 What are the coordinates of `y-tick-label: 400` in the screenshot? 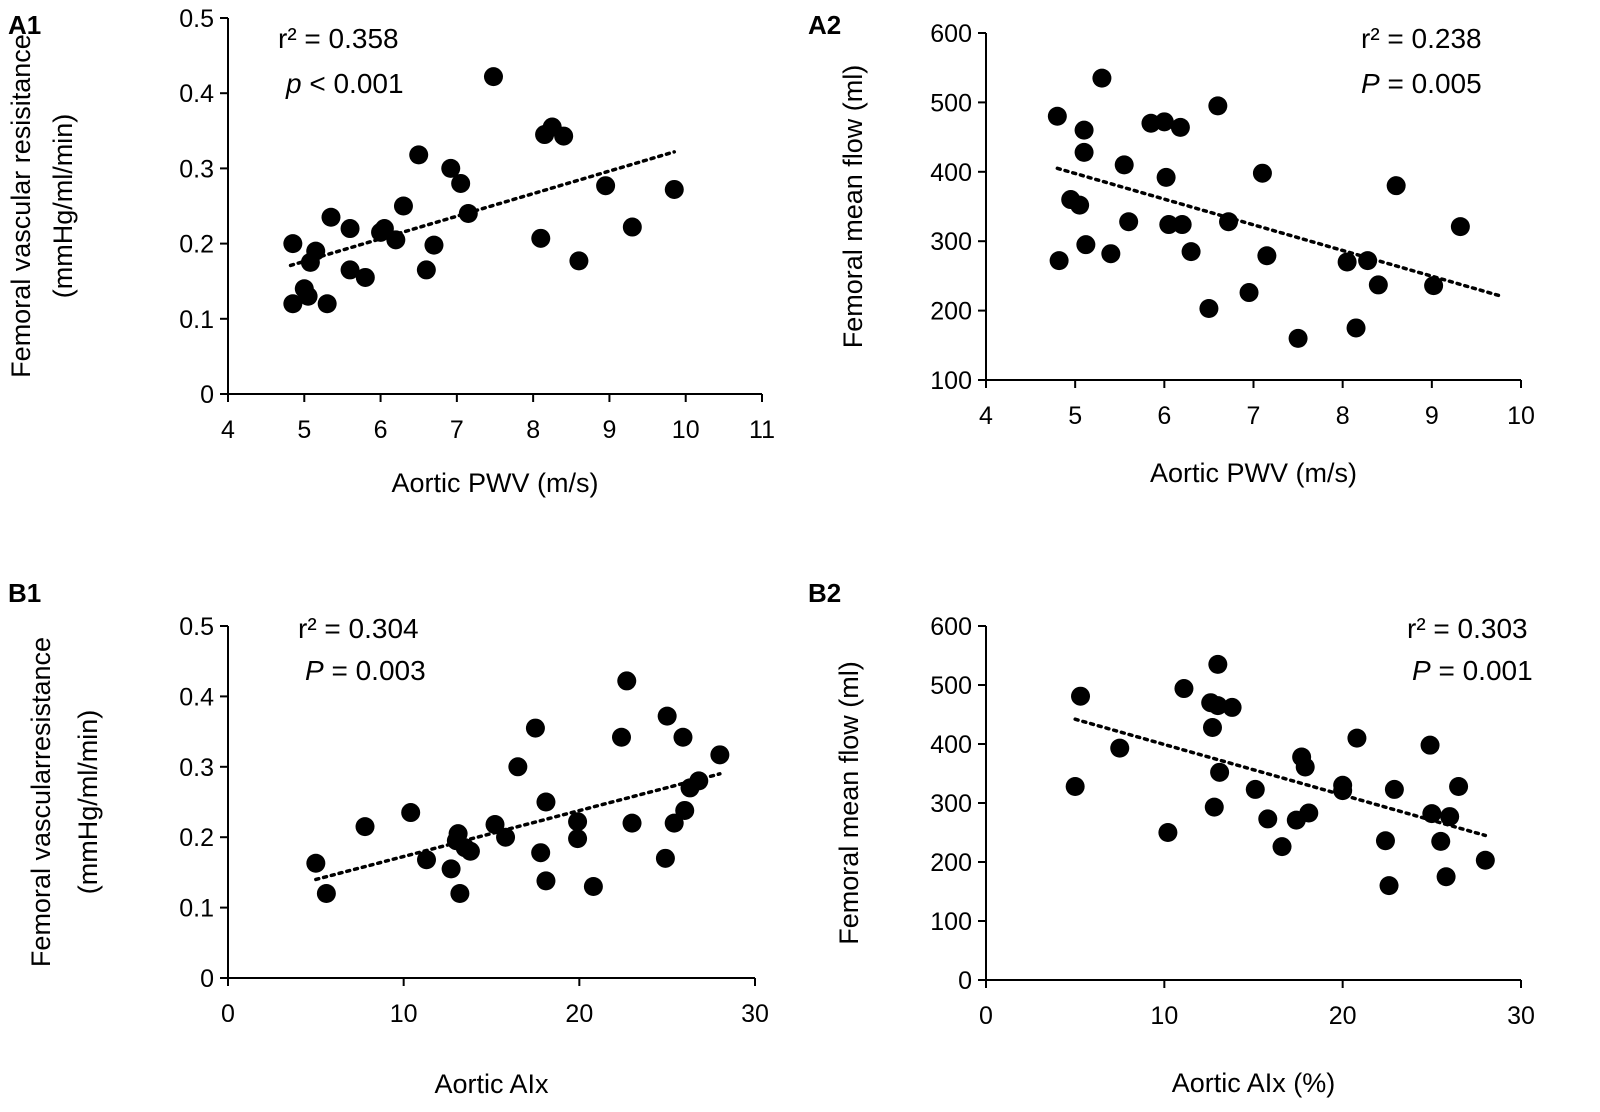 It's located at (951, 173).